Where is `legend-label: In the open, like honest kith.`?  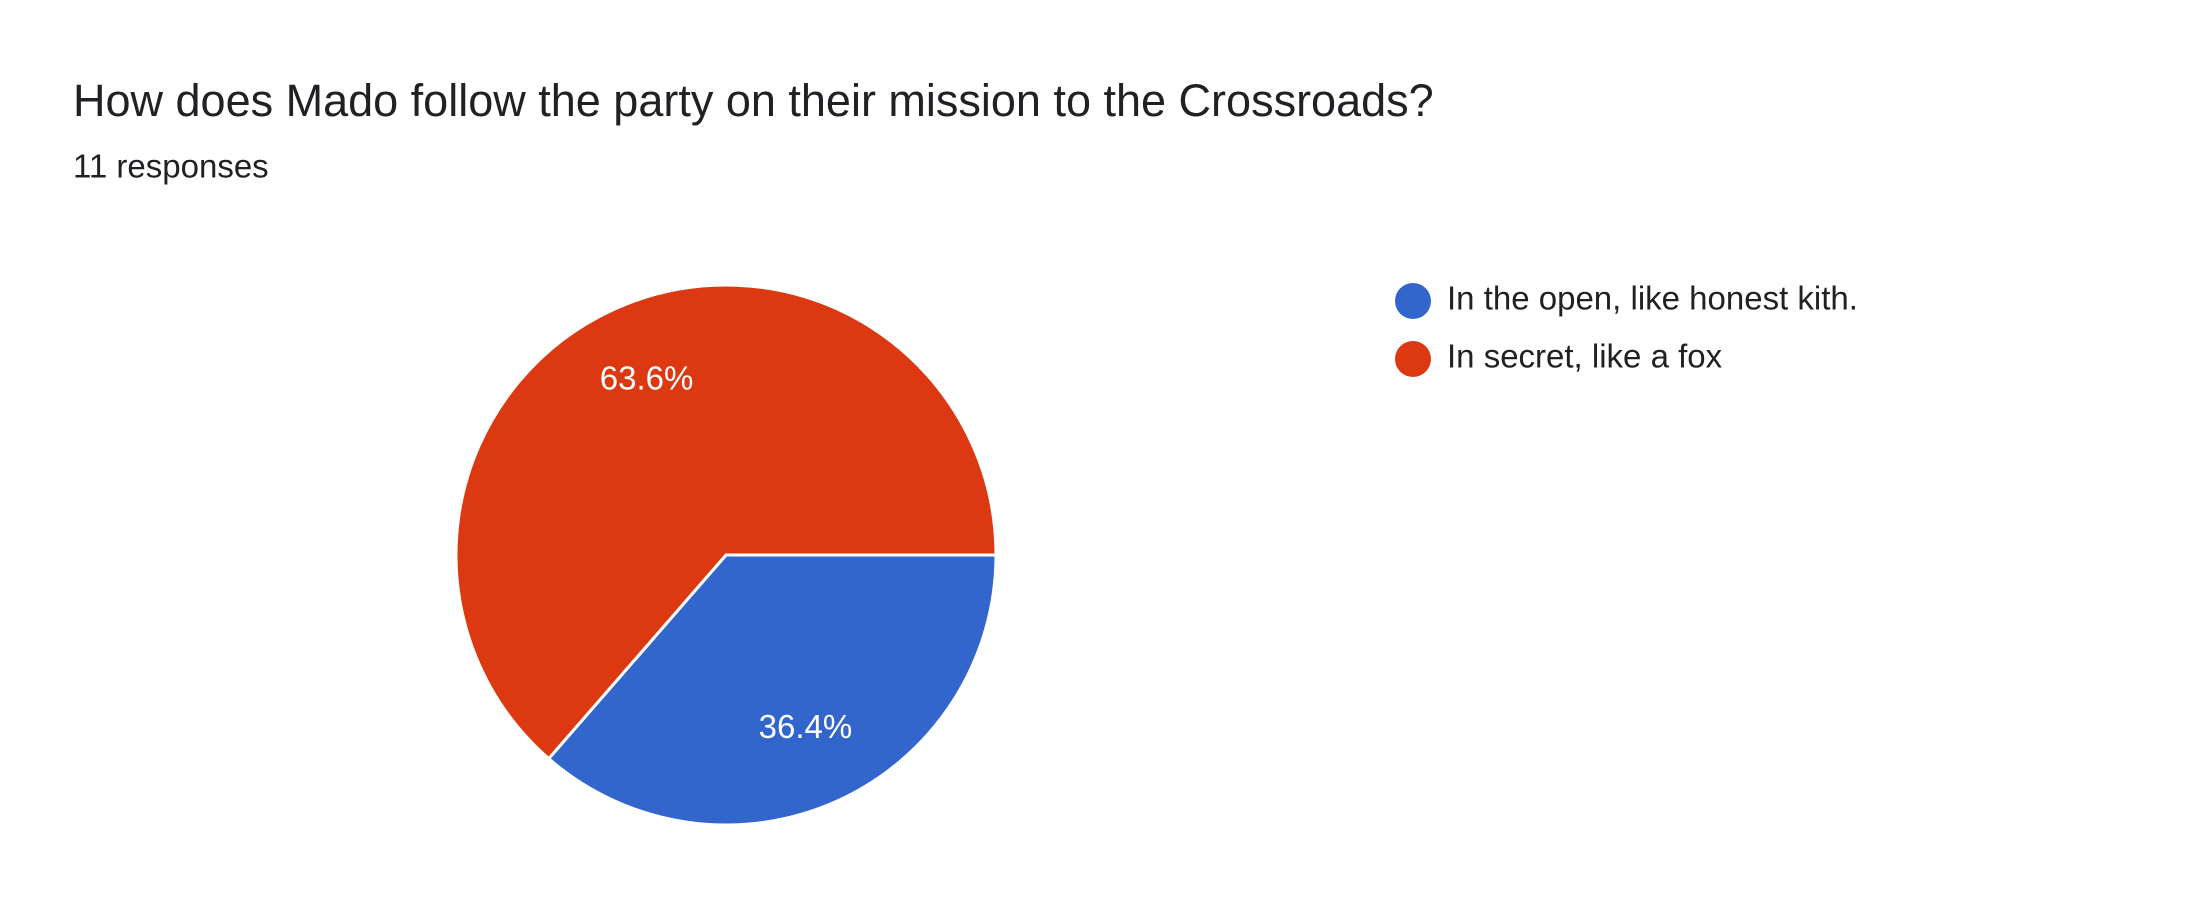
legend-label: In the open, like honest kith. is located at coordinates (1652, 298).